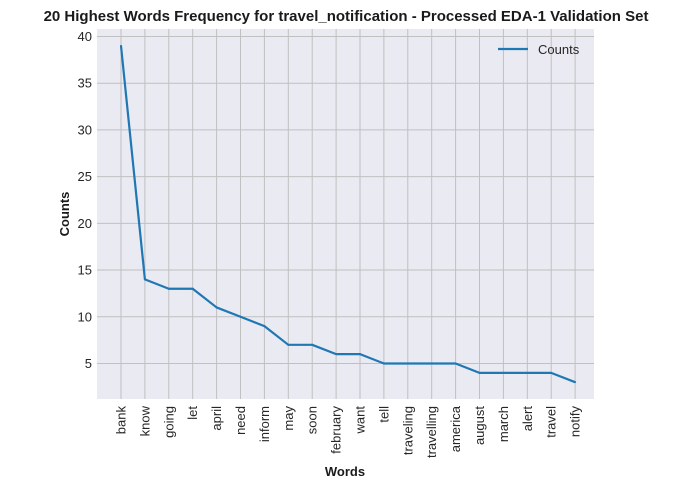  Describe the element at coordinates (85, 83) in the screenshot. I see `y-tick-label: 35` at that location.